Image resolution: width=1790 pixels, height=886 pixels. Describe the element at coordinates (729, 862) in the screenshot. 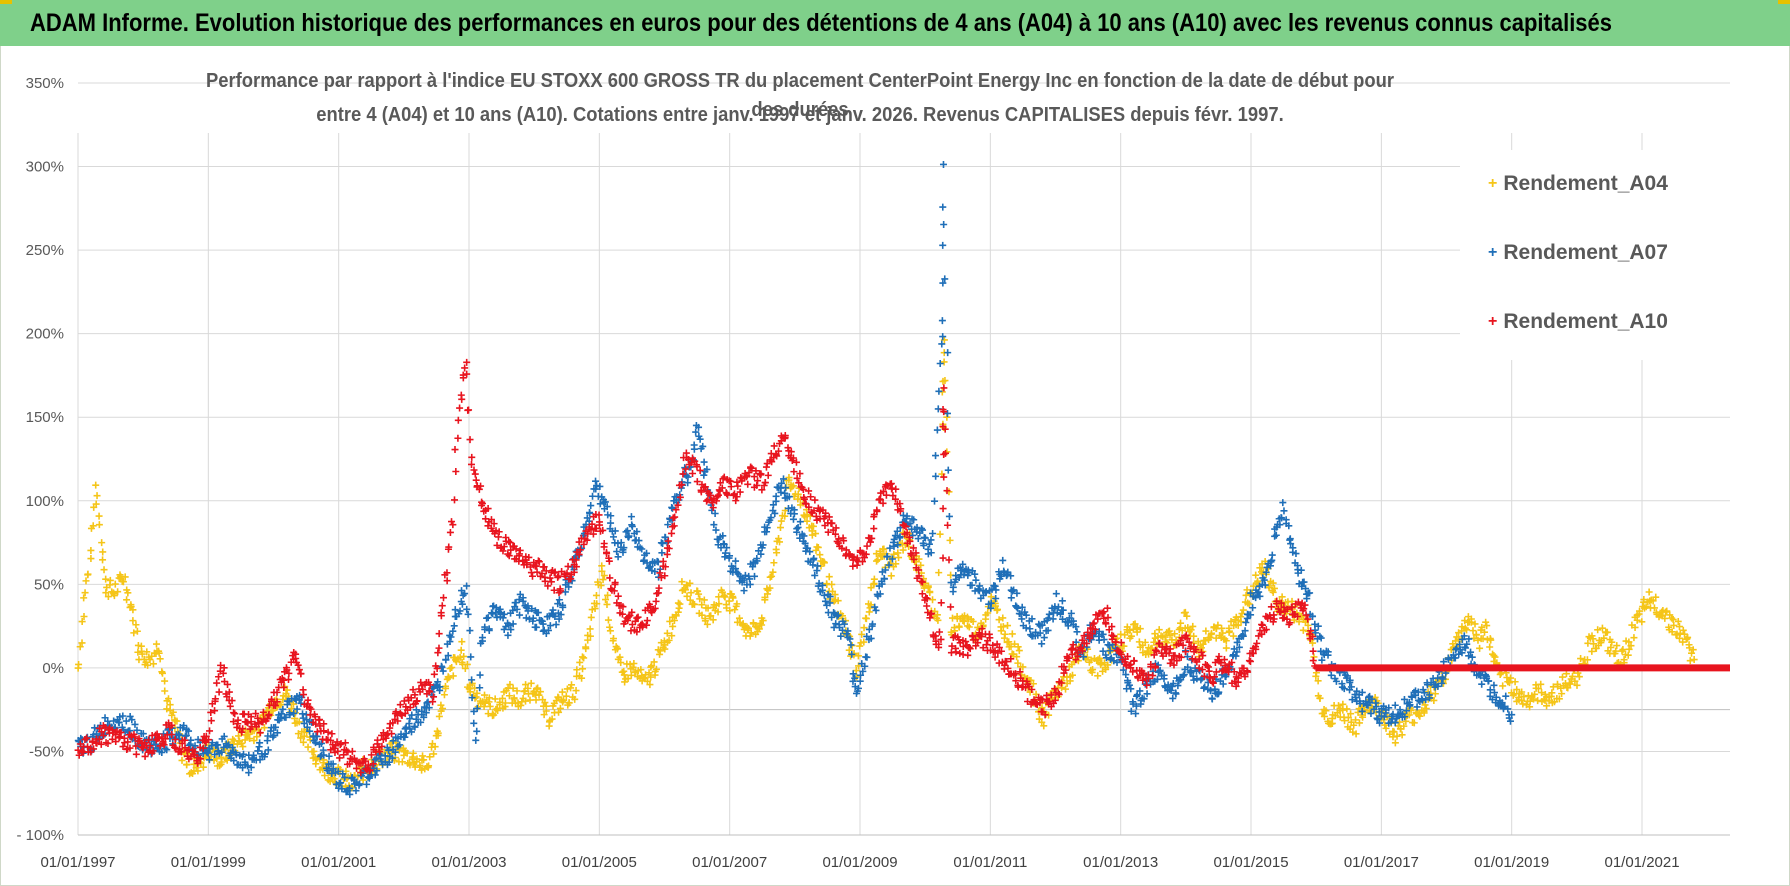

I see `x-tick-label: 01/01/2007` at that location.